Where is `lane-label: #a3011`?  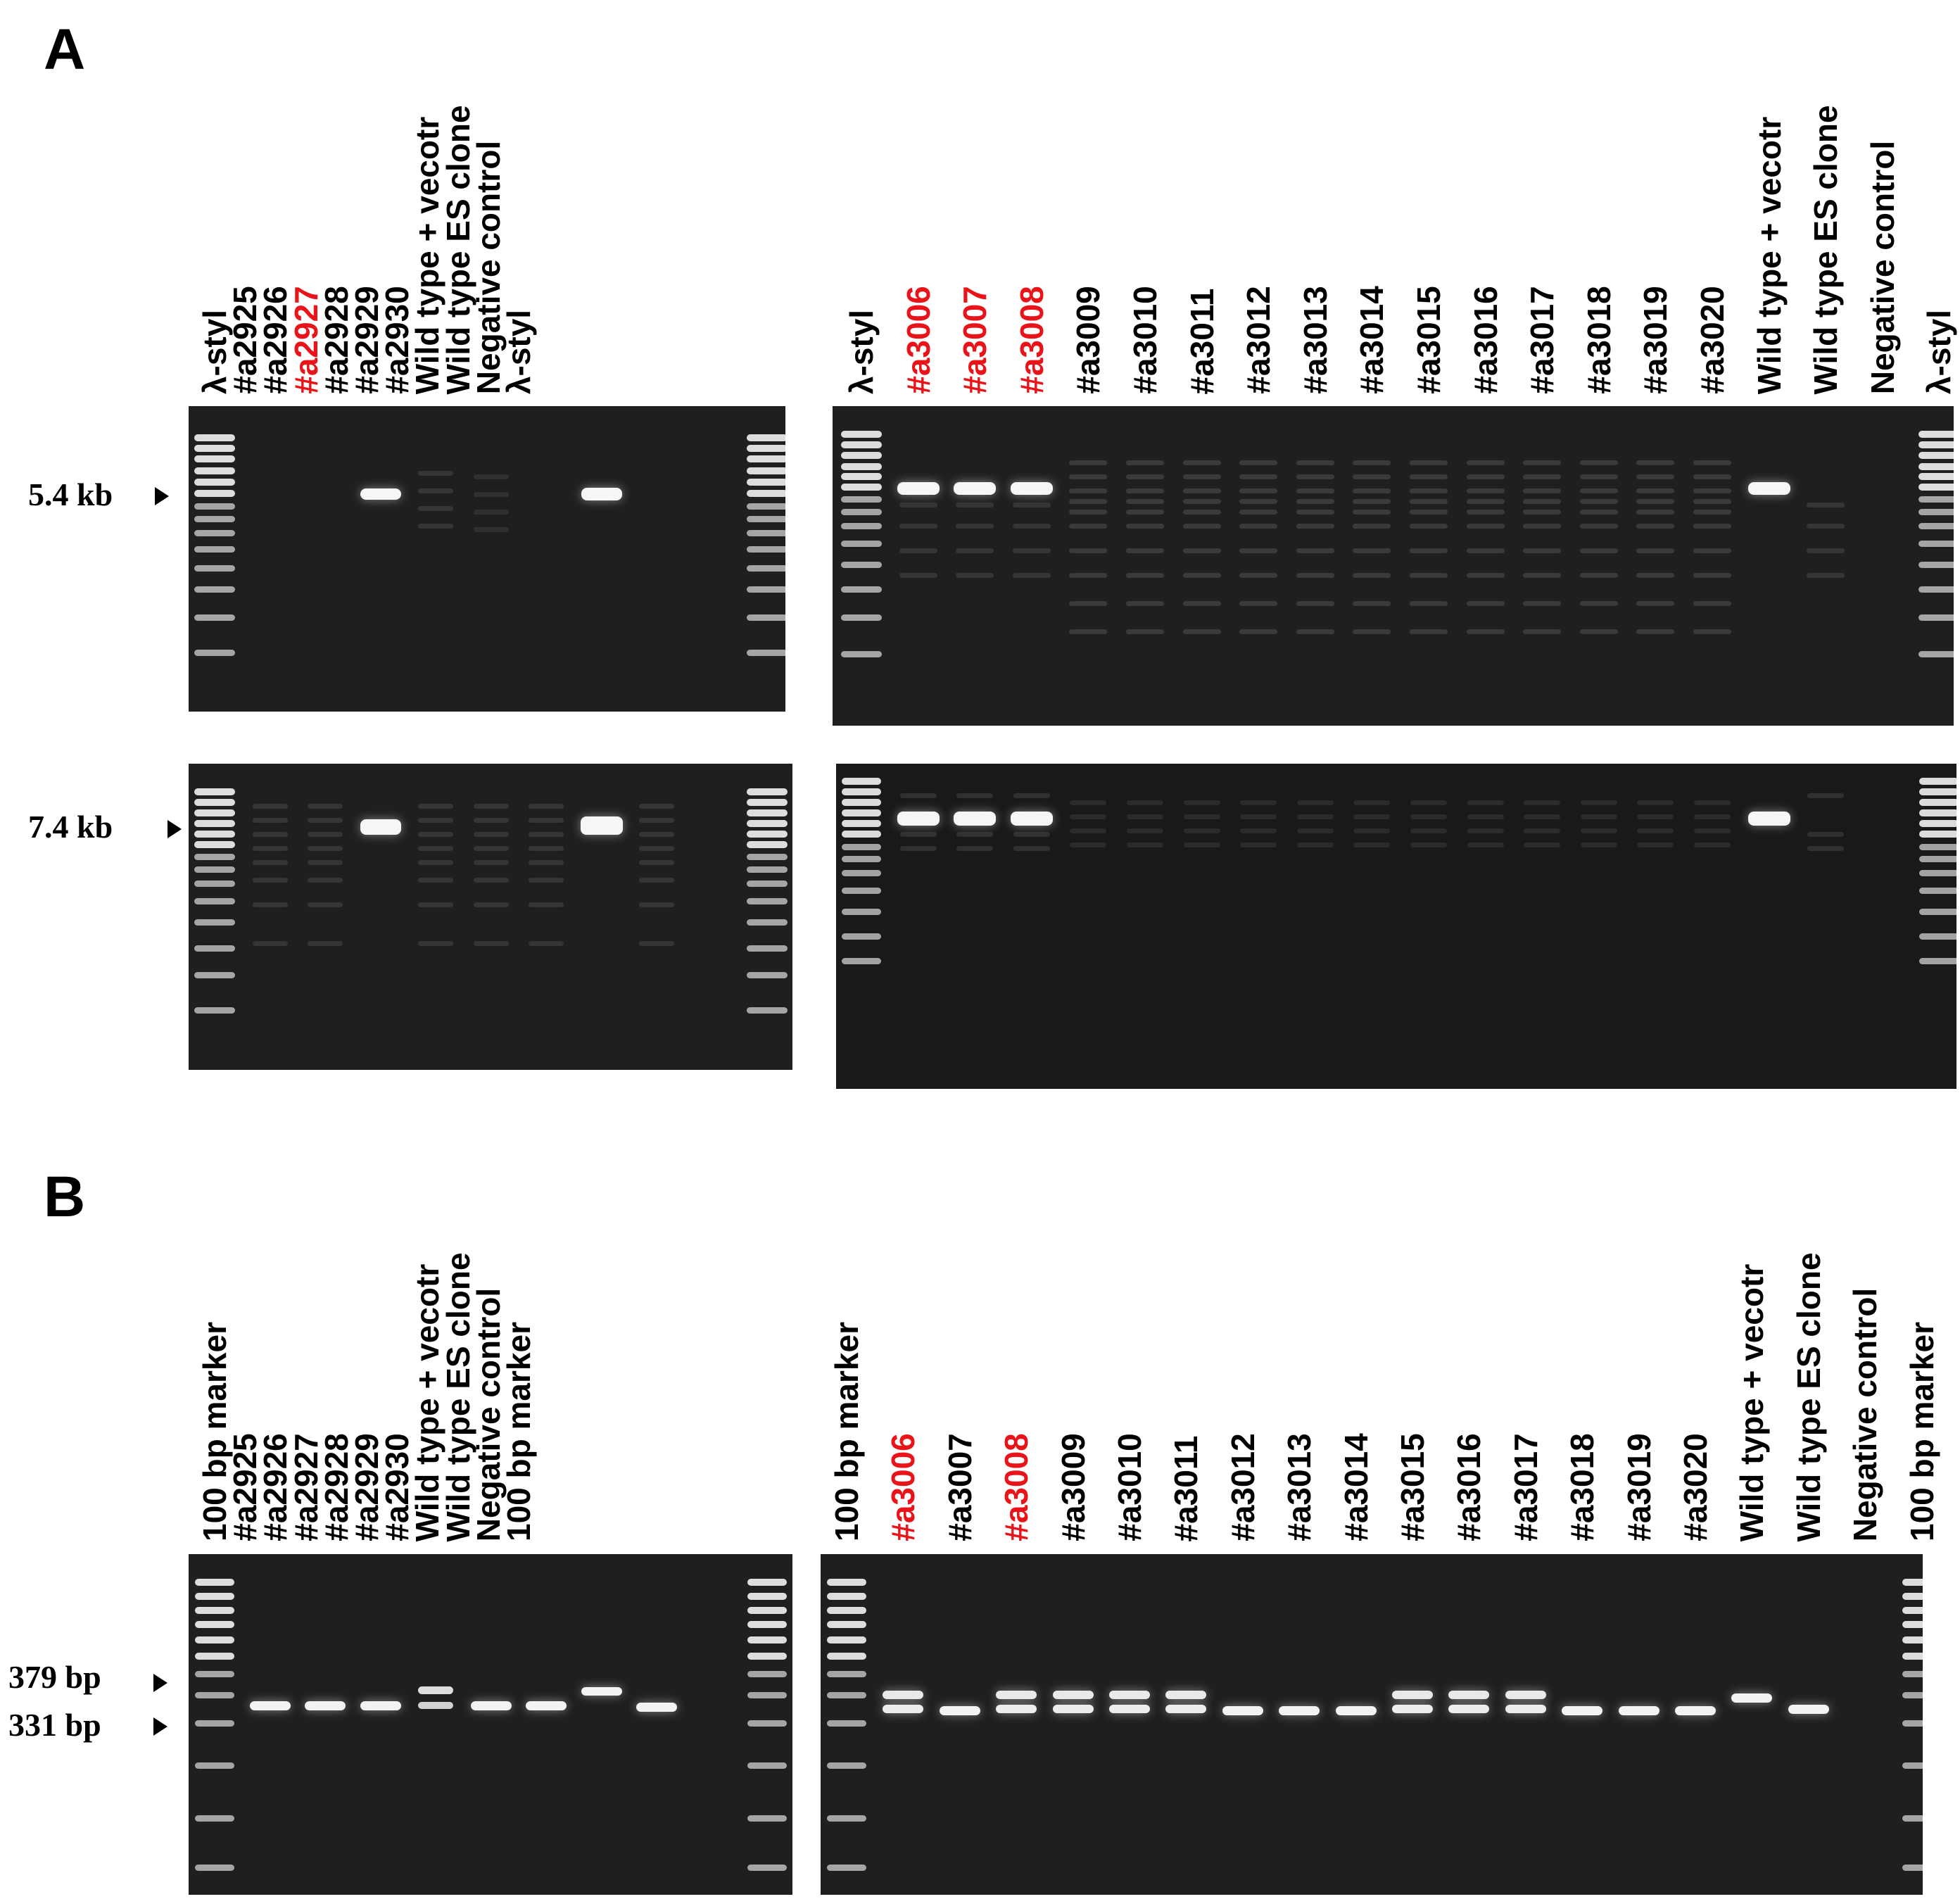 lane-label: #a3011 is located at coordinates (1201, 341).